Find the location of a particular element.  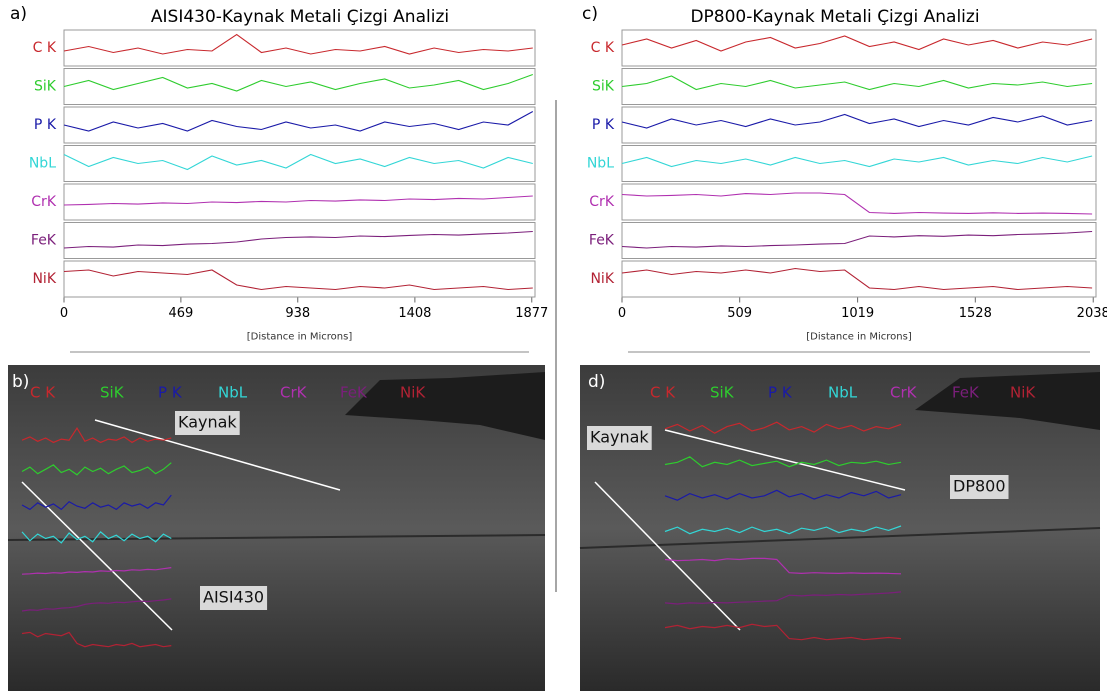

x-tick-label: 469 is located at coordinates (180, 313).